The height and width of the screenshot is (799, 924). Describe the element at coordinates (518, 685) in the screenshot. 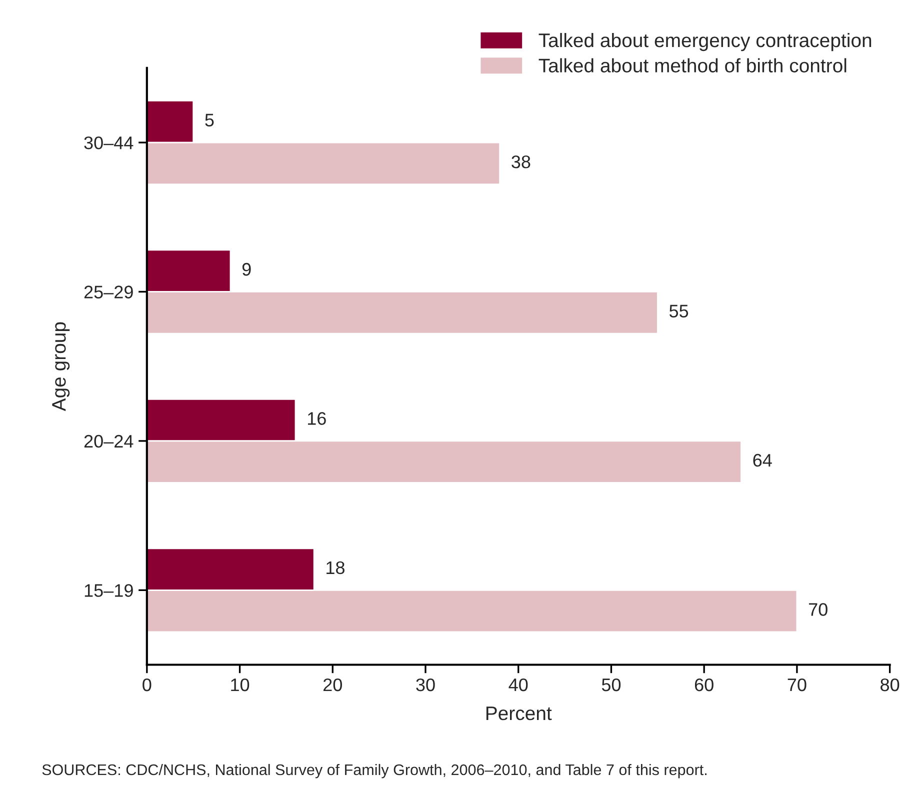

I see `x-tick-label: 40` at that location.